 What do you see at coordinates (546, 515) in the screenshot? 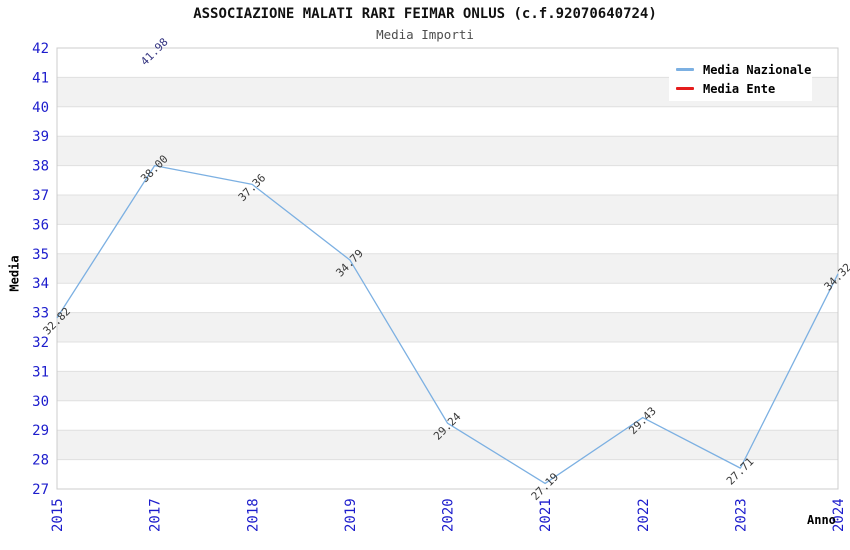
I see `x-tick-label: 2021` at bounding box center [546, 515].